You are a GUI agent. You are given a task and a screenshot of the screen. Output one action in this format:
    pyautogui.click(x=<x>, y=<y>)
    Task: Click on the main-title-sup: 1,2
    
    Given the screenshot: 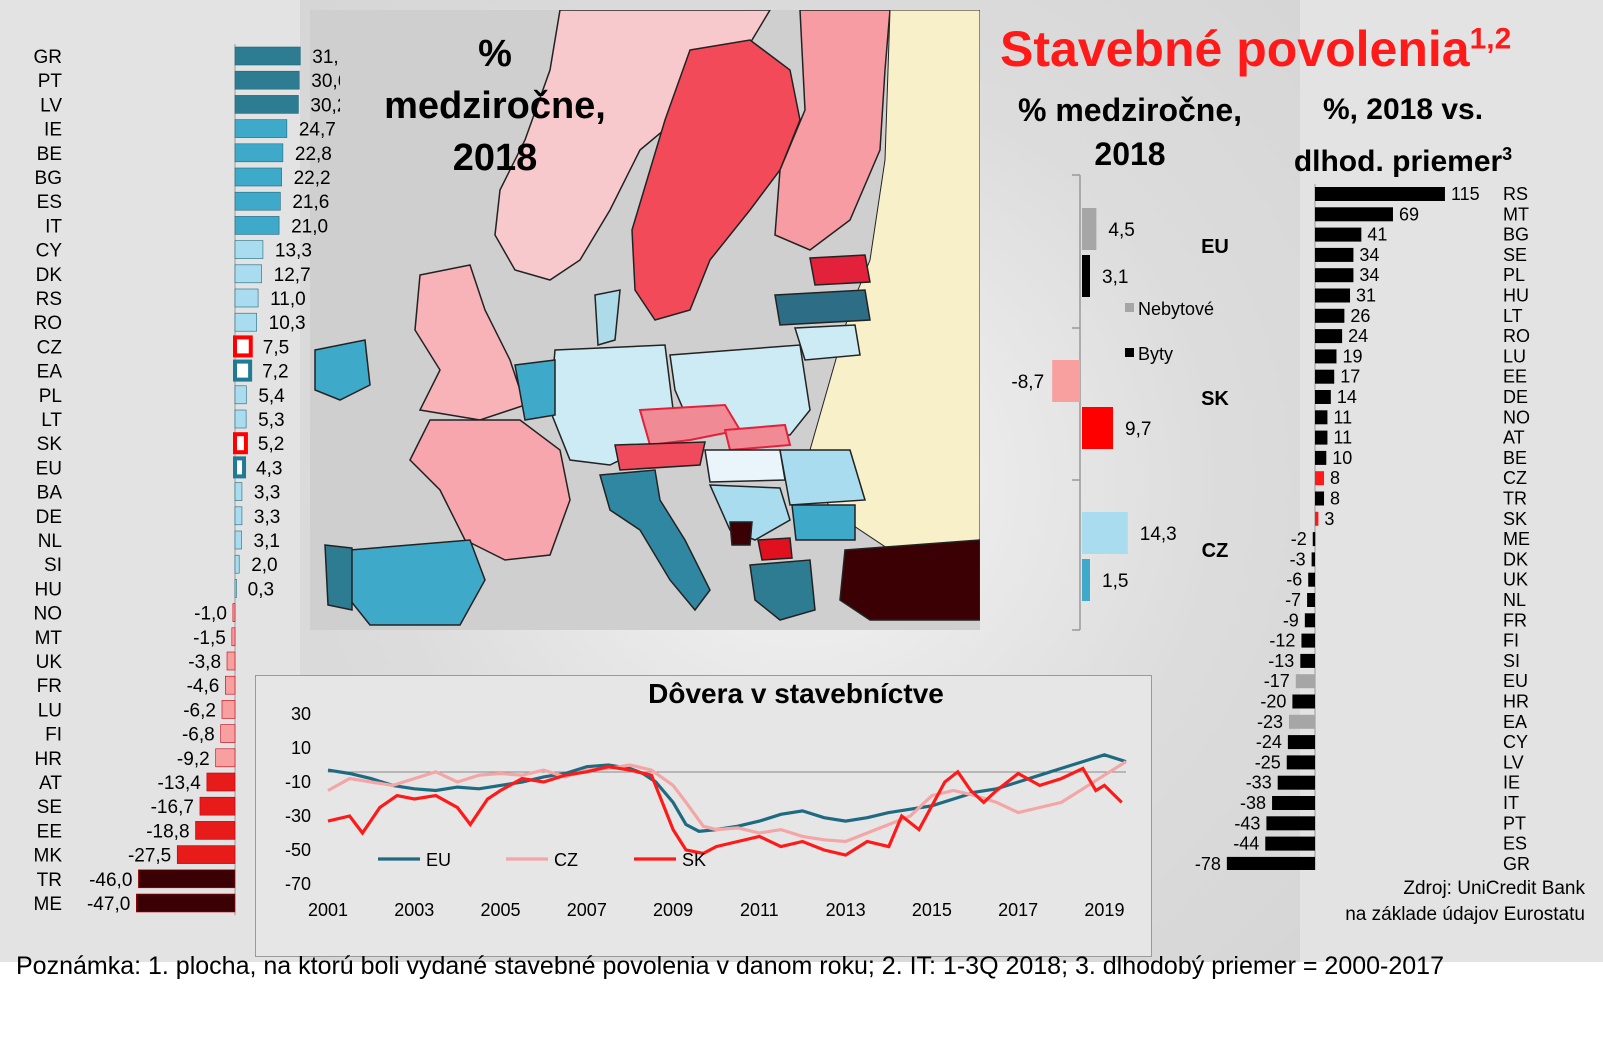 What is the action you would take?
    pyautogui.click(x=1490, y=39)
    